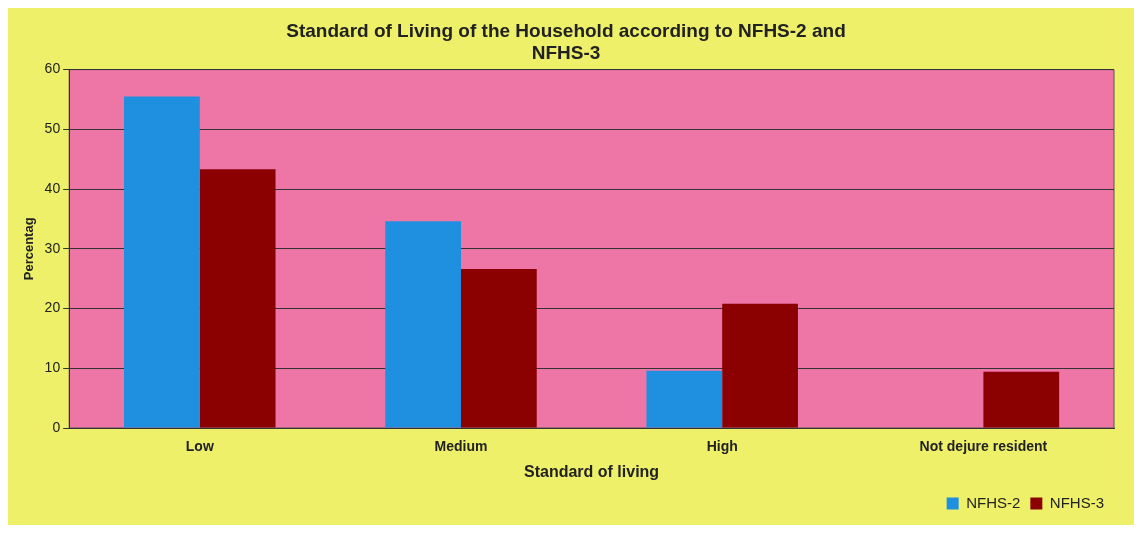  What do you see at coordinates (1076, 502) in the screenshot?
I see `legend-label: NFHS-3` at bounding box center [1076, 502].